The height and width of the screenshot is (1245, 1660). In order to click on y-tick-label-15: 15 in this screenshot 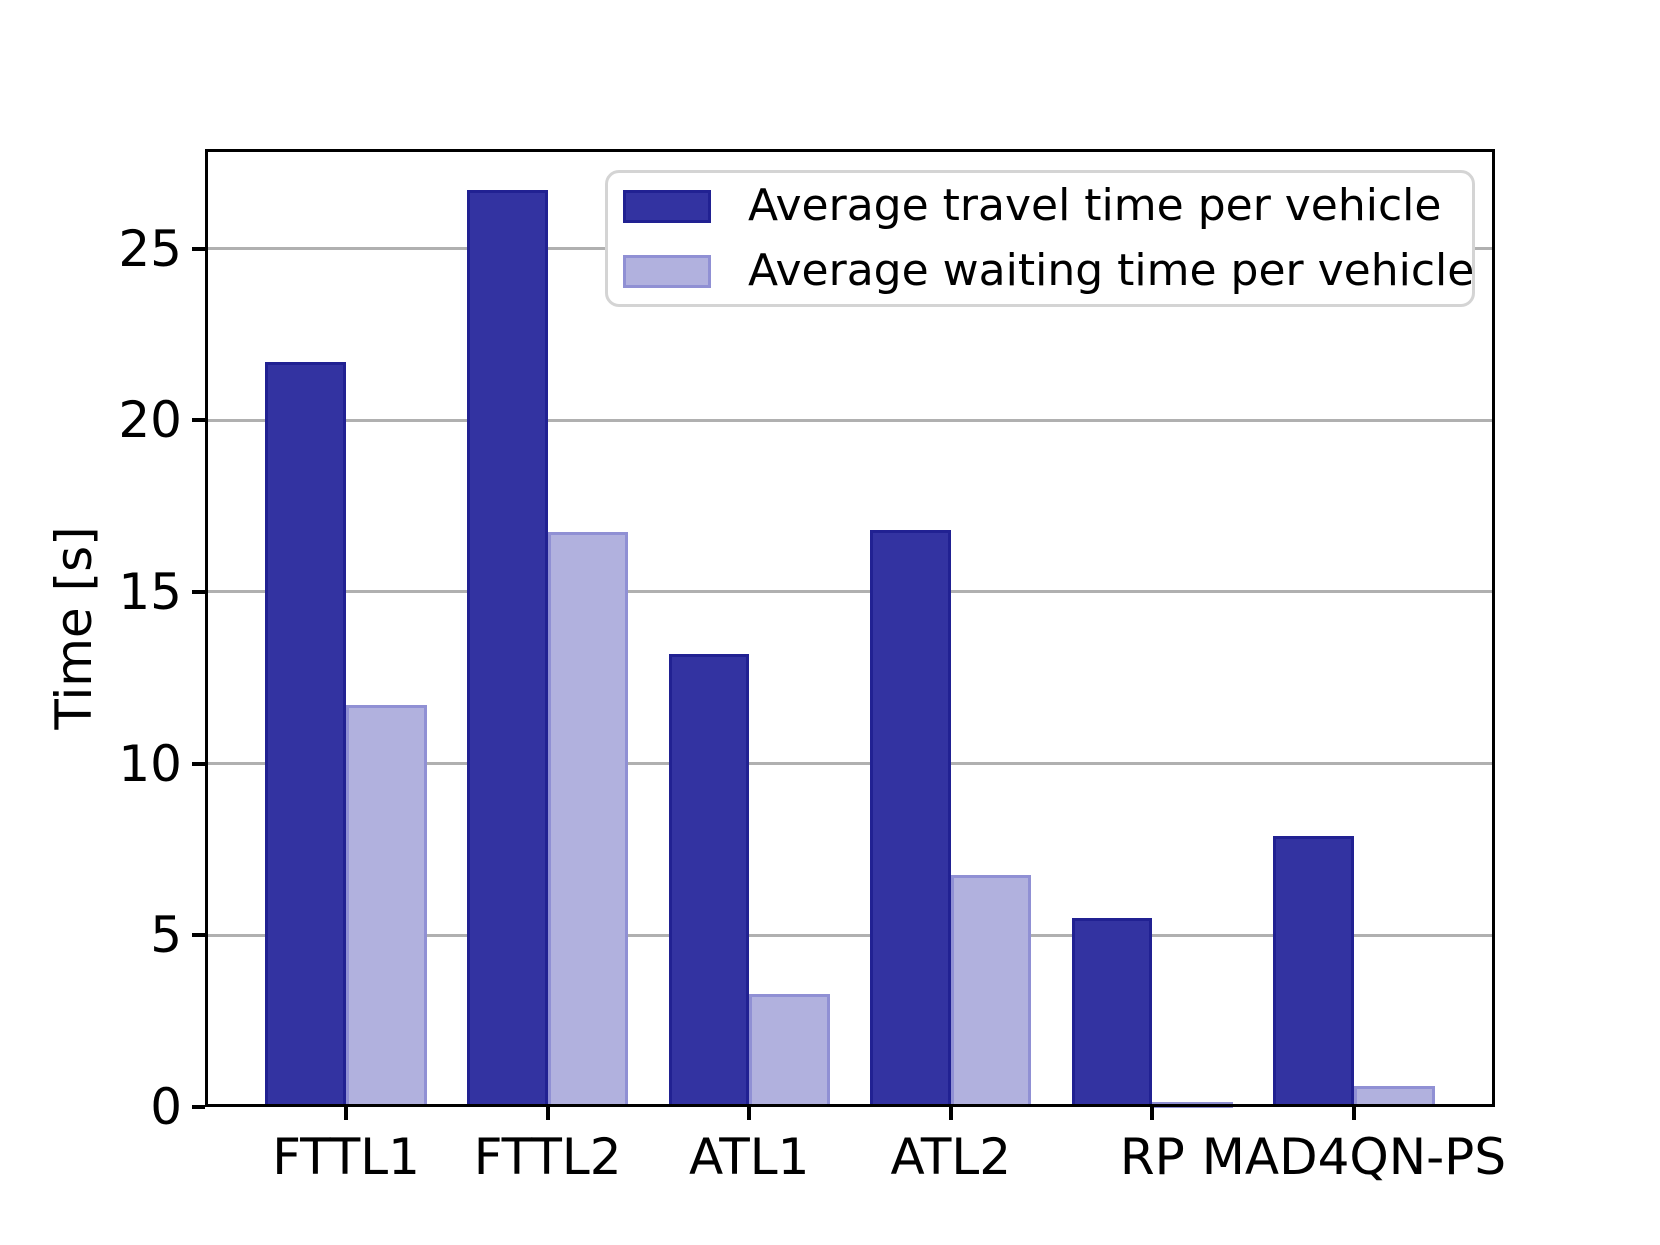, I will do `click(150, 591)`.